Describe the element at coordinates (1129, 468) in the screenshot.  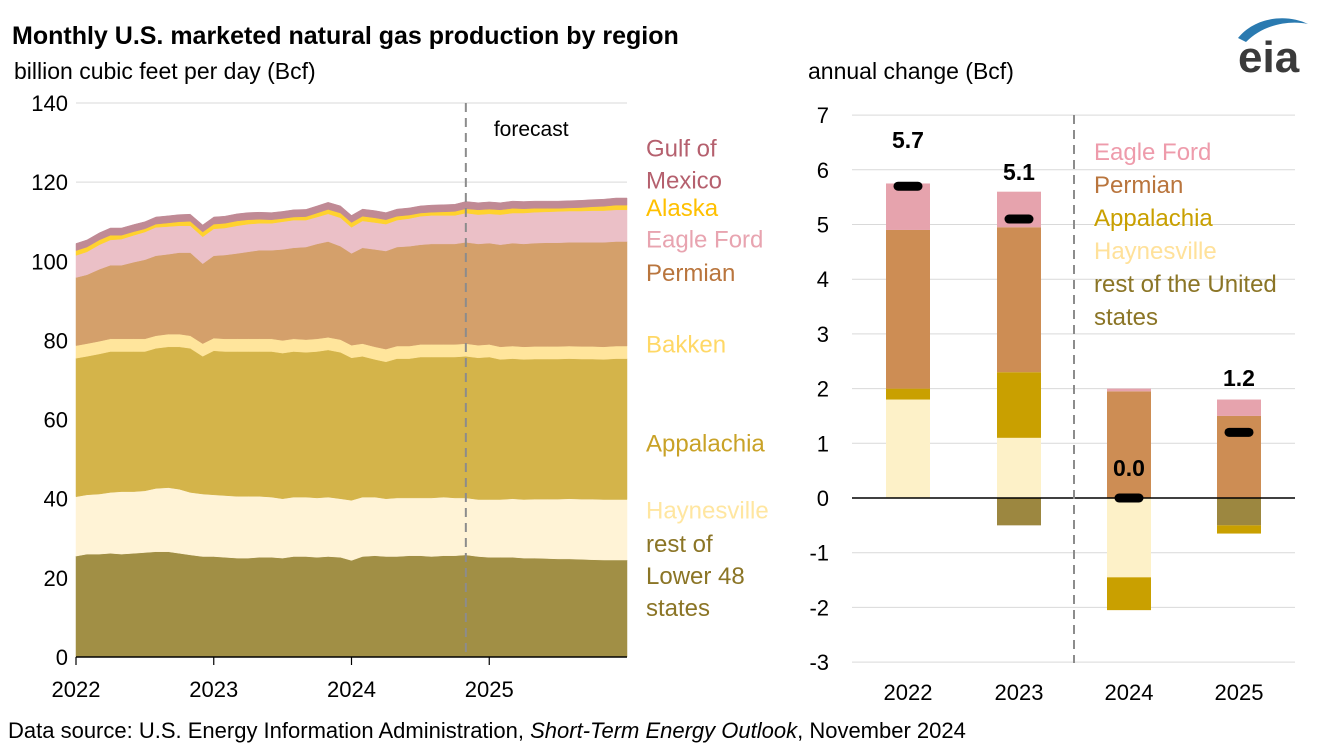
I see `total-label: 0.0` at that location.